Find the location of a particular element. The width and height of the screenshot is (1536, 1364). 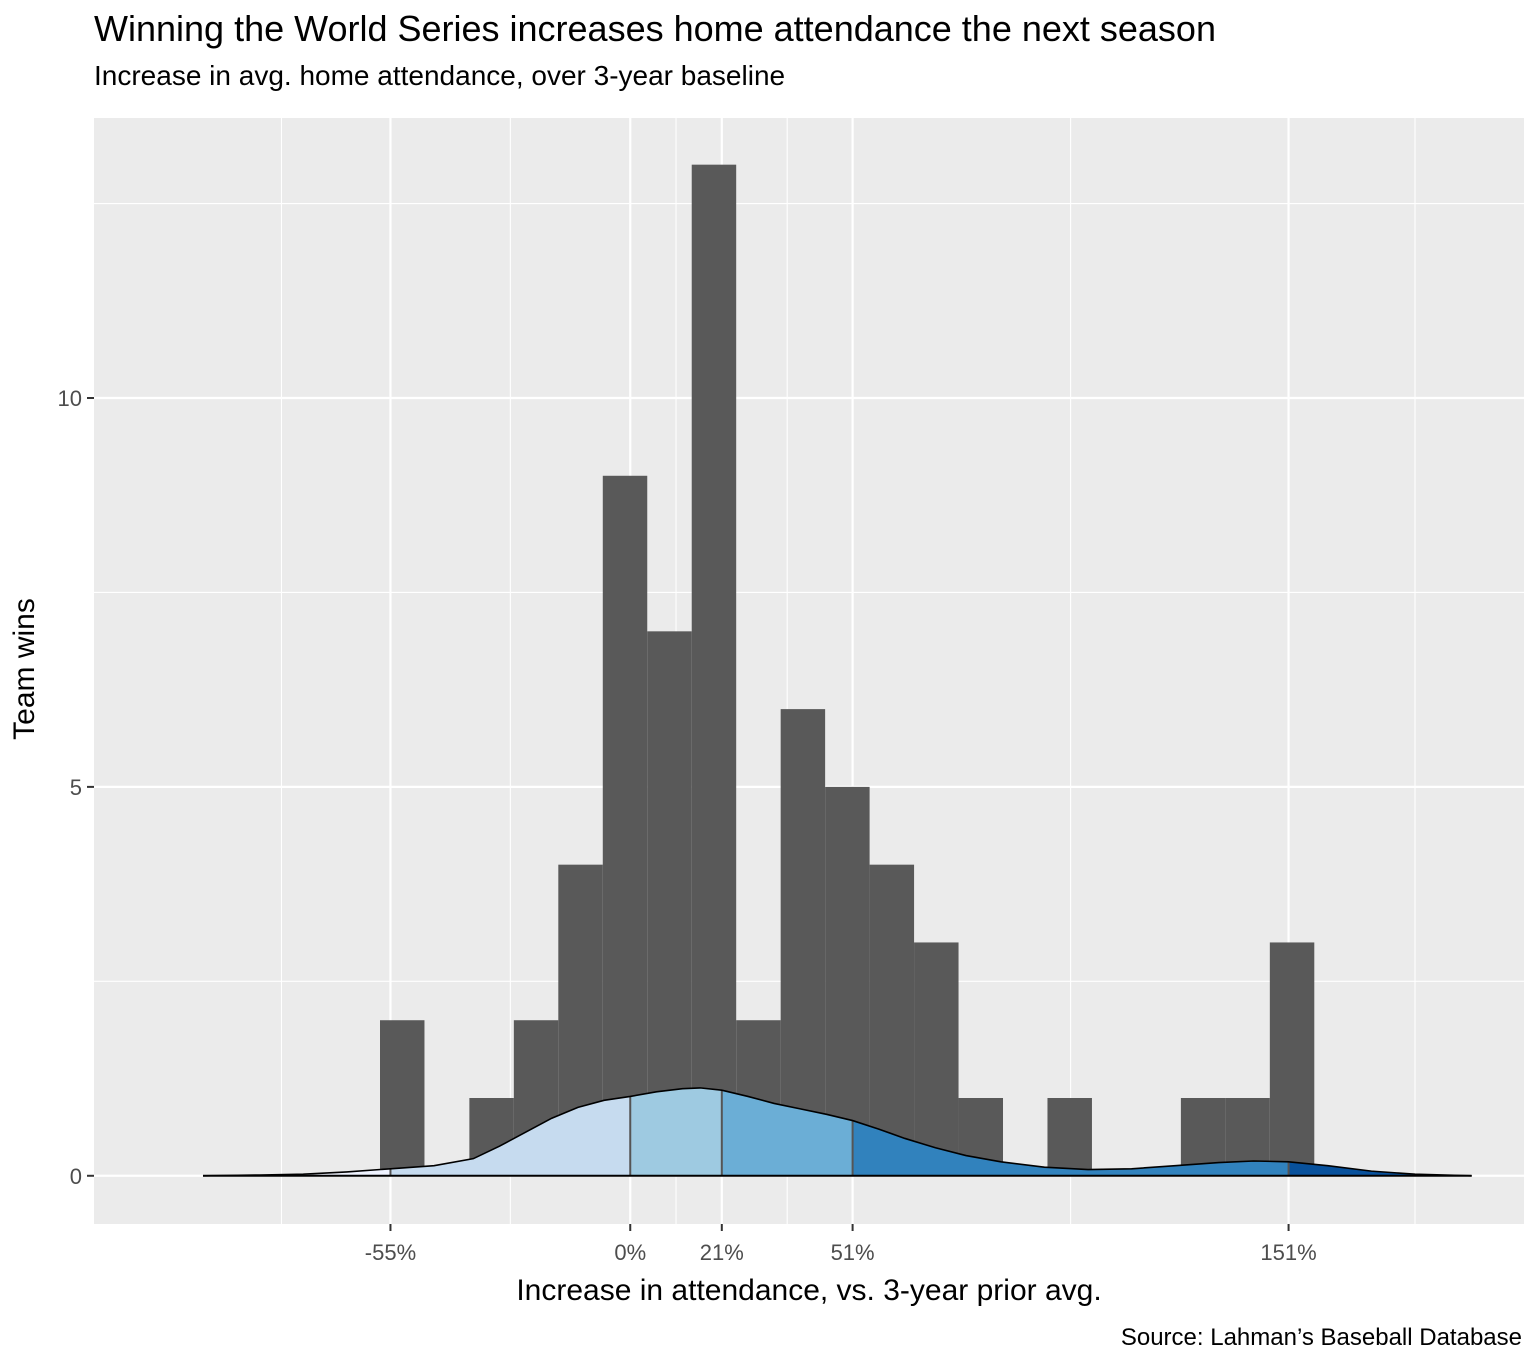

y-axis-title: Team wins is located at coordinates (24, 669).